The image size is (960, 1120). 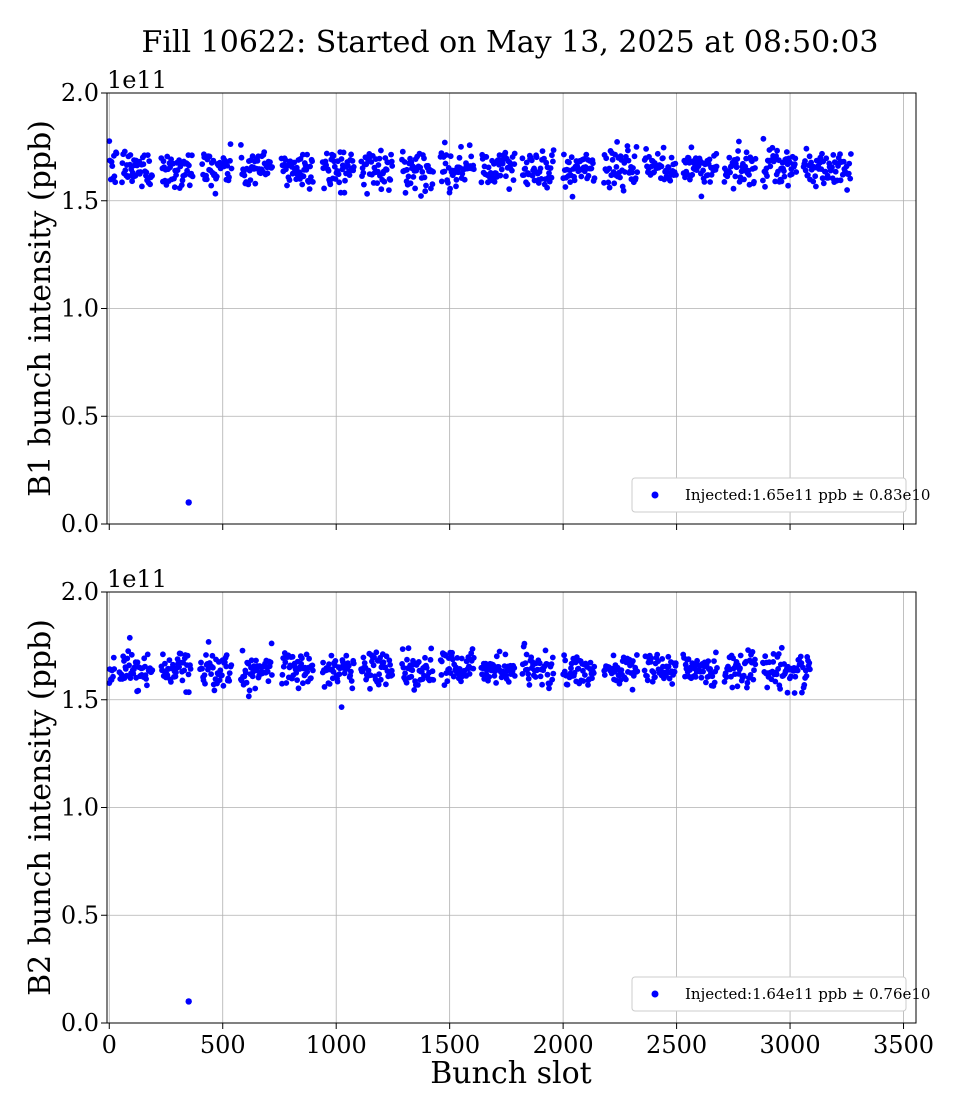 What do you see at coordinates (223, 1045) in the screenshot?
I see `b2-x-tick-label: 500` at bounding box center [223, 1045].